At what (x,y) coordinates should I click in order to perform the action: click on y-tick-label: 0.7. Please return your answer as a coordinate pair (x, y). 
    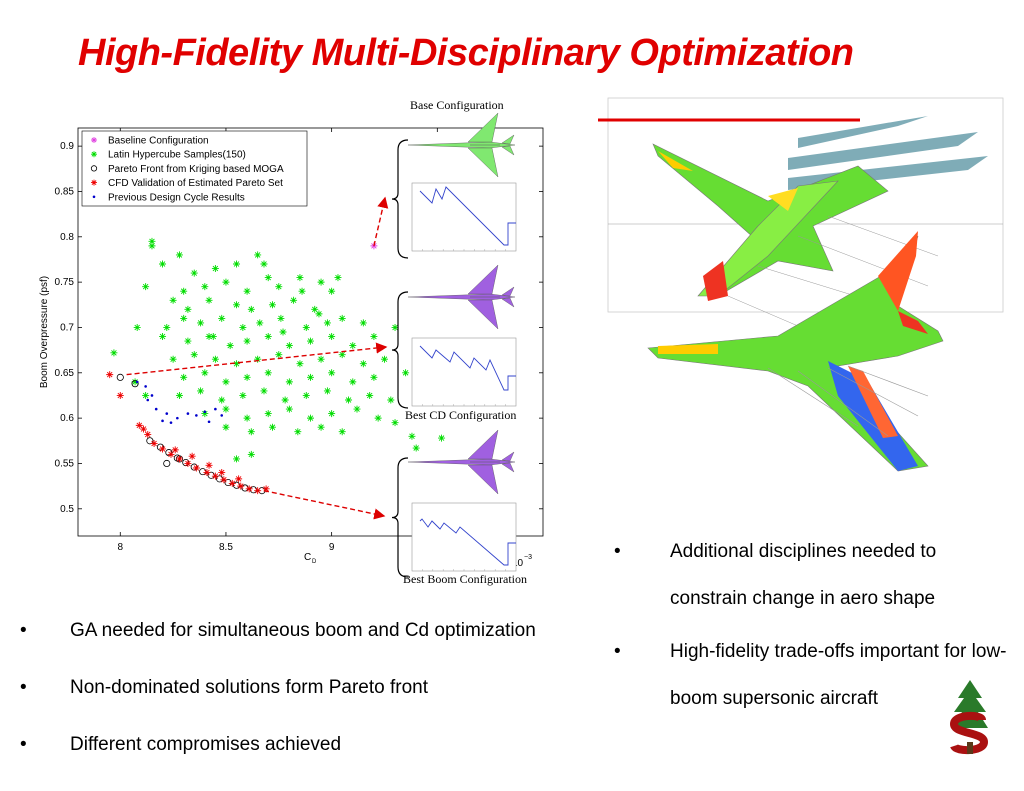
    Looking at the image, I should click on (67, 327).